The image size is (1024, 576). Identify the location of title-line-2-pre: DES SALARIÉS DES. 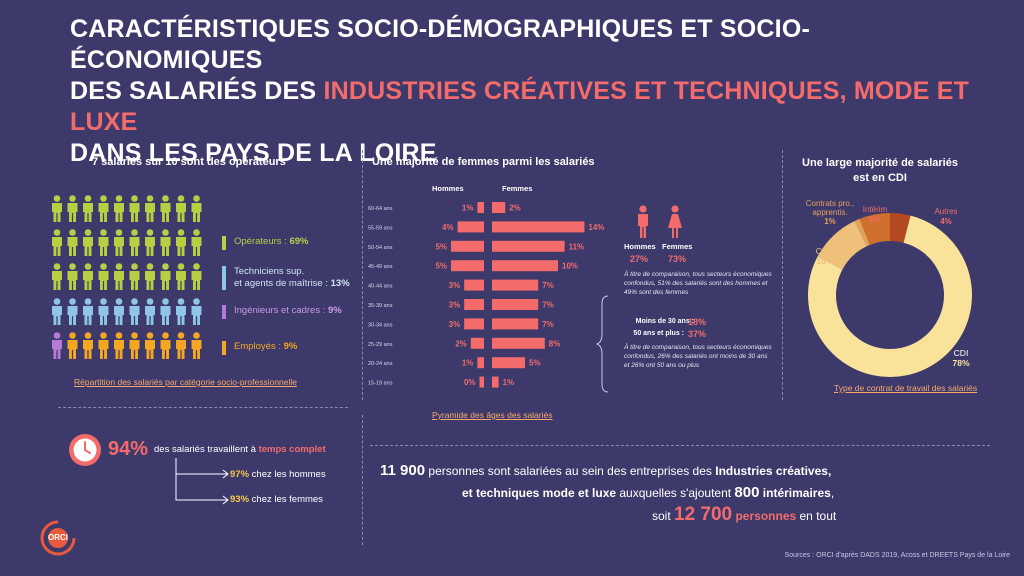
(197, 91).